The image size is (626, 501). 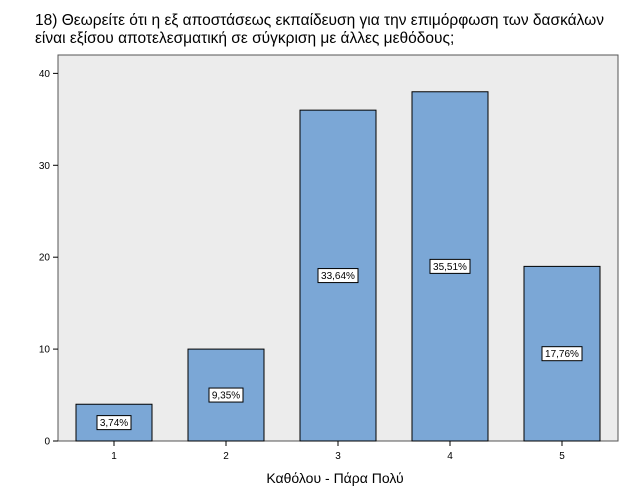 What do you see at coordinates (450, 456) in the screenshot?
I see `x-tick-label: 4` at bounding box center [450, 456].